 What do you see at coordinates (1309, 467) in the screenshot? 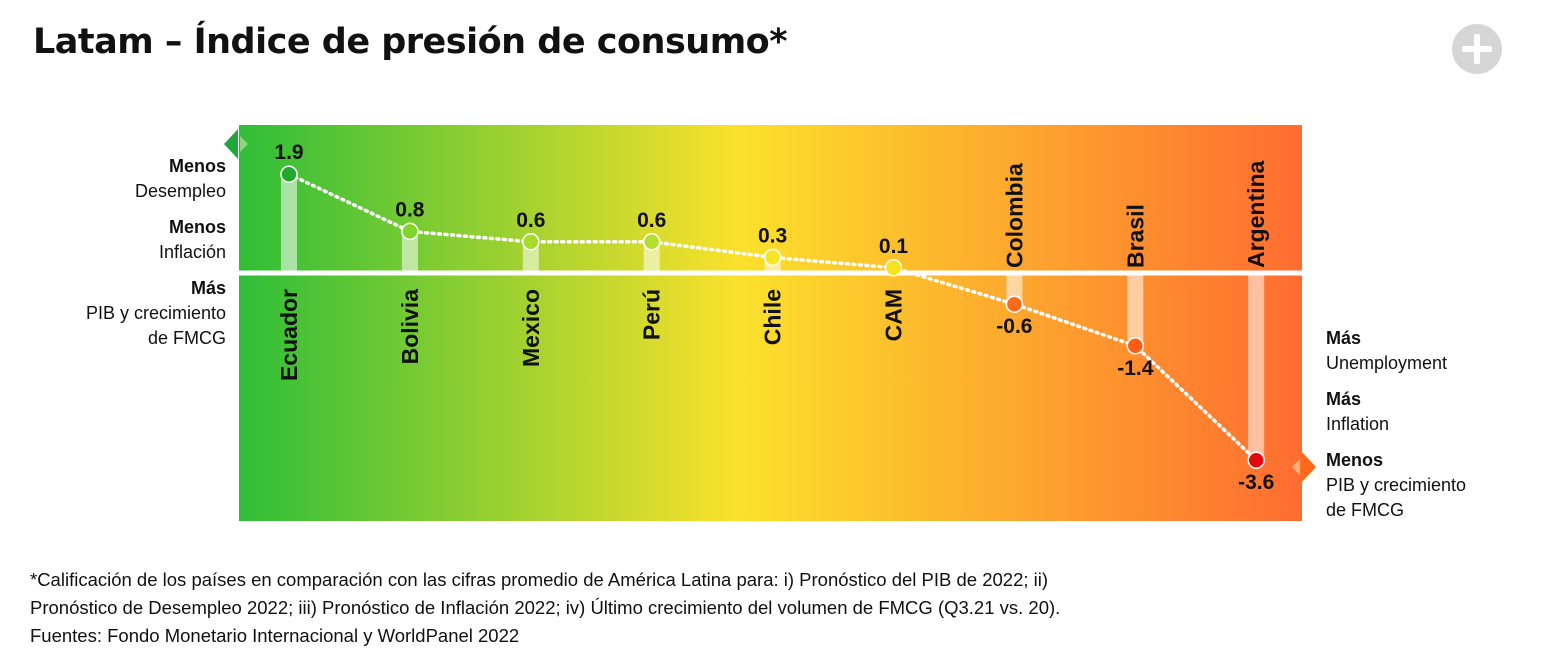
I see `orange-arrow-marker` at bounding box center [1309, 467].